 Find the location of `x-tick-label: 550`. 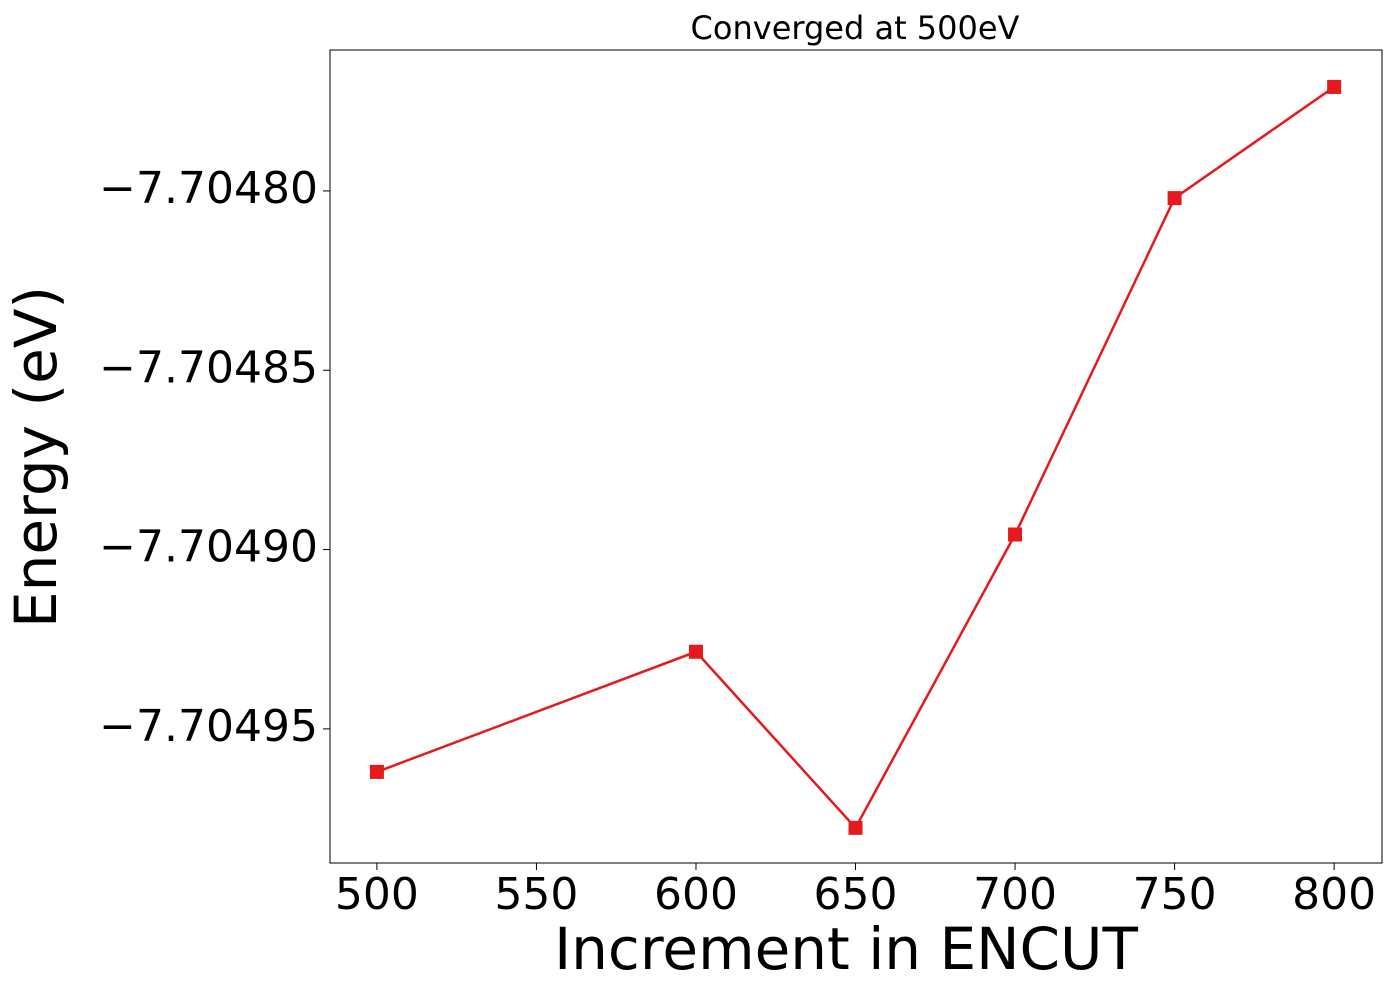

x-tick-label: 550 is located at coordinates (536, 894).